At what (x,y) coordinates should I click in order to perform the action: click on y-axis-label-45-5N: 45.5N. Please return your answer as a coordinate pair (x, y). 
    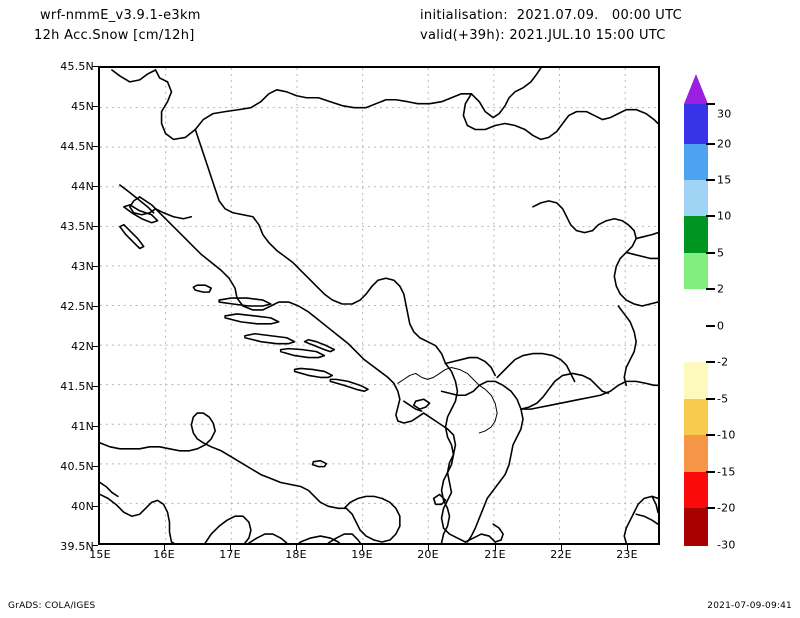
    Looking at the image, I should click on (77, 66).